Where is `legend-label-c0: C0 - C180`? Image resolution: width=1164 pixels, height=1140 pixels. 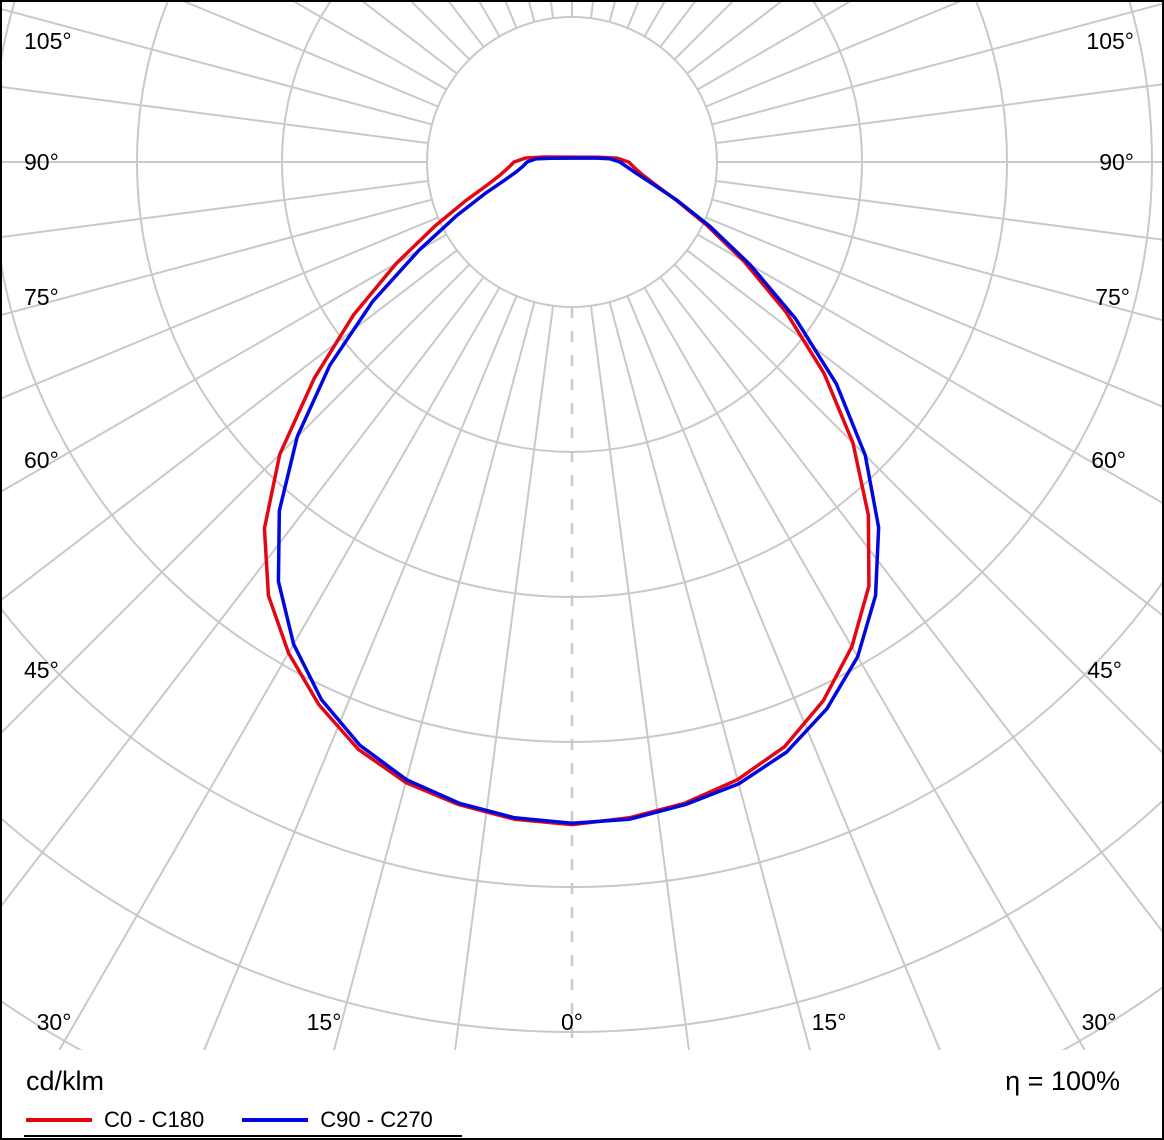
legend-label-c0: C0 - C180 is located at coordinates (154, 1119).